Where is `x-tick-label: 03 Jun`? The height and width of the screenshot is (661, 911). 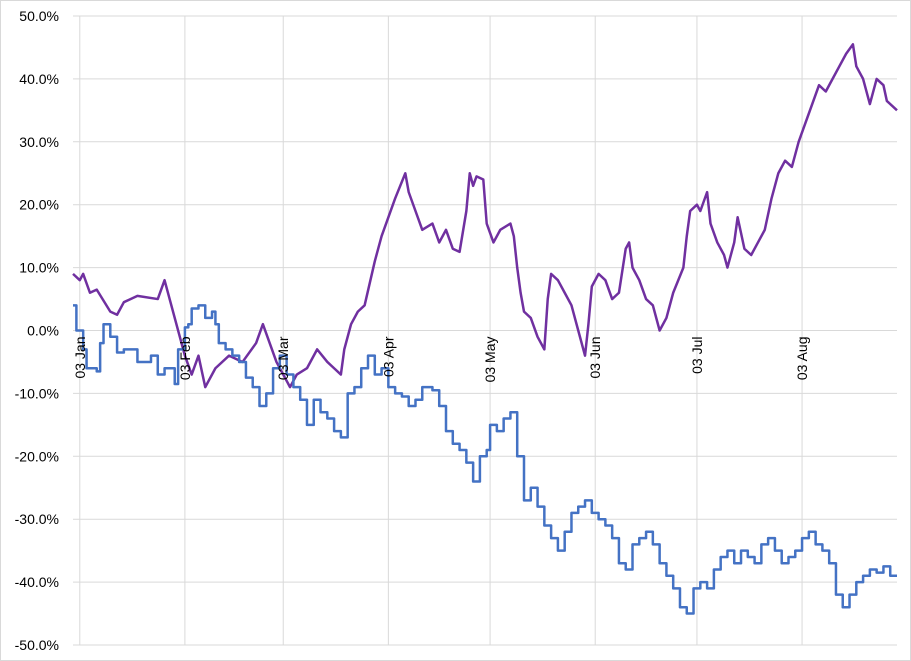
x-tick-label: 03 Jun is located at coordinates (595, 358).